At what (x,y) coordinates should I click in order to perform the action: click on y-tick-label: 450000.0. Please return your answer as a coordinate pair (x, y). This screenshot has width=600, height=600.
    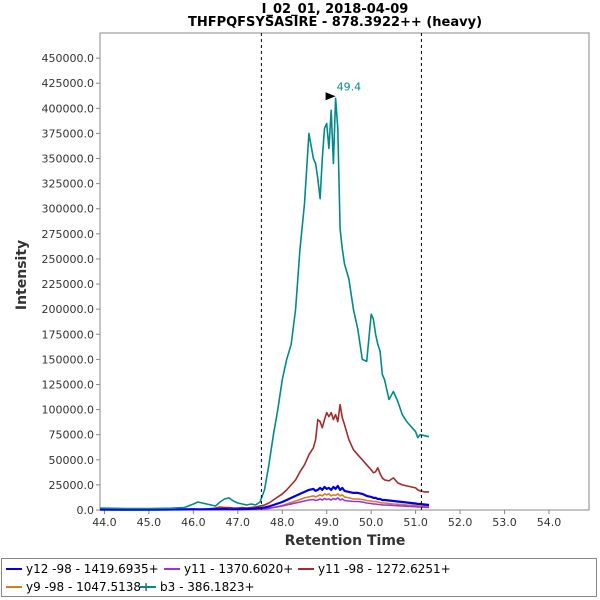
    Looking at the image, I should click on (68, 58).